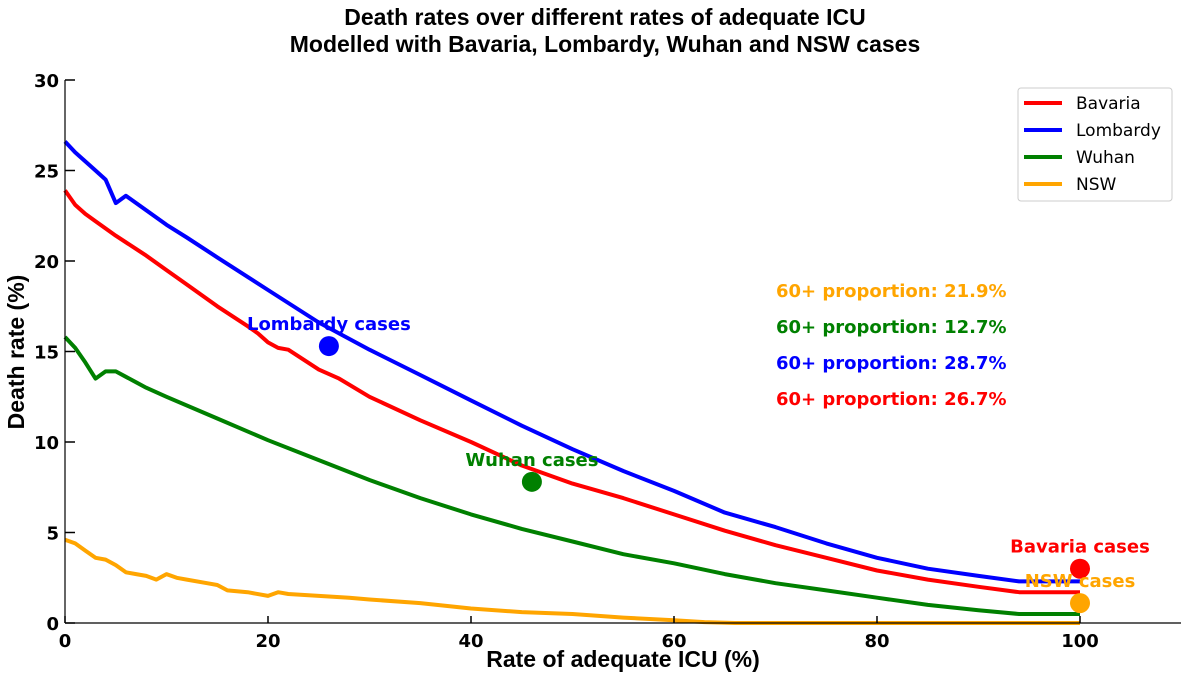 The image size is (1188, 679). Describe the element at coordinates (891, 327) in the screenshot. I see `proportion-annotation: 60+ proportion: 12.7%` at that location.